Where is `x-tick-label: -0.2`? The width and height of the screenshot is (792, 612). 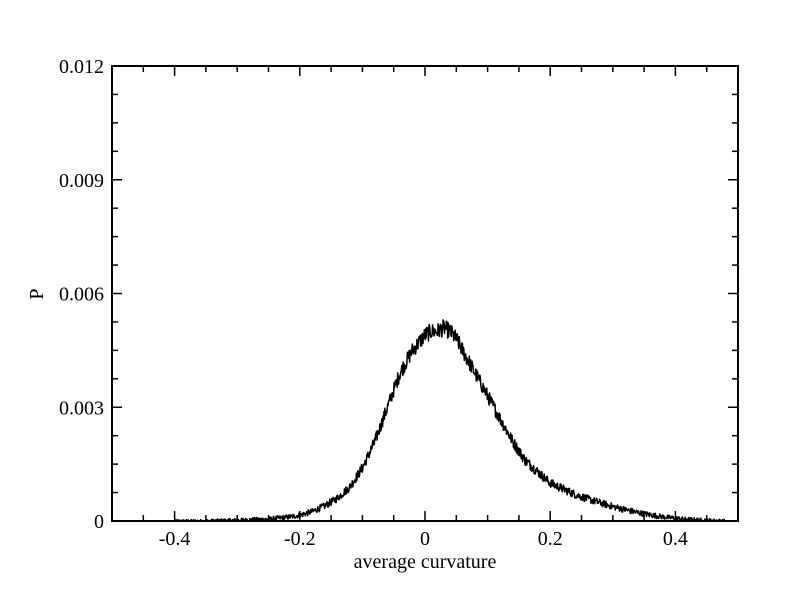
x-tick-label: -0.2 is located at coordinates (300, 539).